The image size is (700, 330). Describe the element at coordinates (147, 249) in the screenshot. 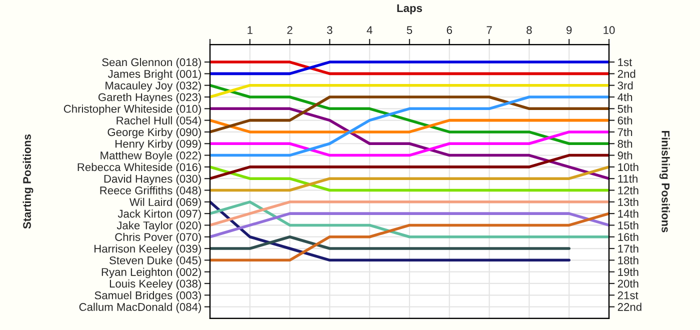

I see `category-label: Harrison Keeley (039)` at that location.